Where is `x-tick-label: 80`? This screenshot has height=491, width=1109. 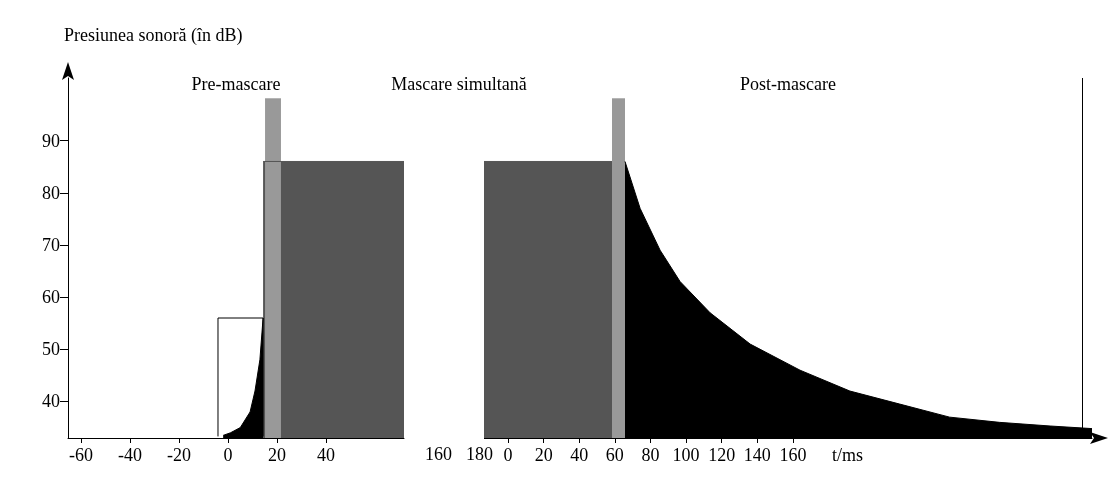 x-tick-label: 80 is located at coordinates (650, 455).